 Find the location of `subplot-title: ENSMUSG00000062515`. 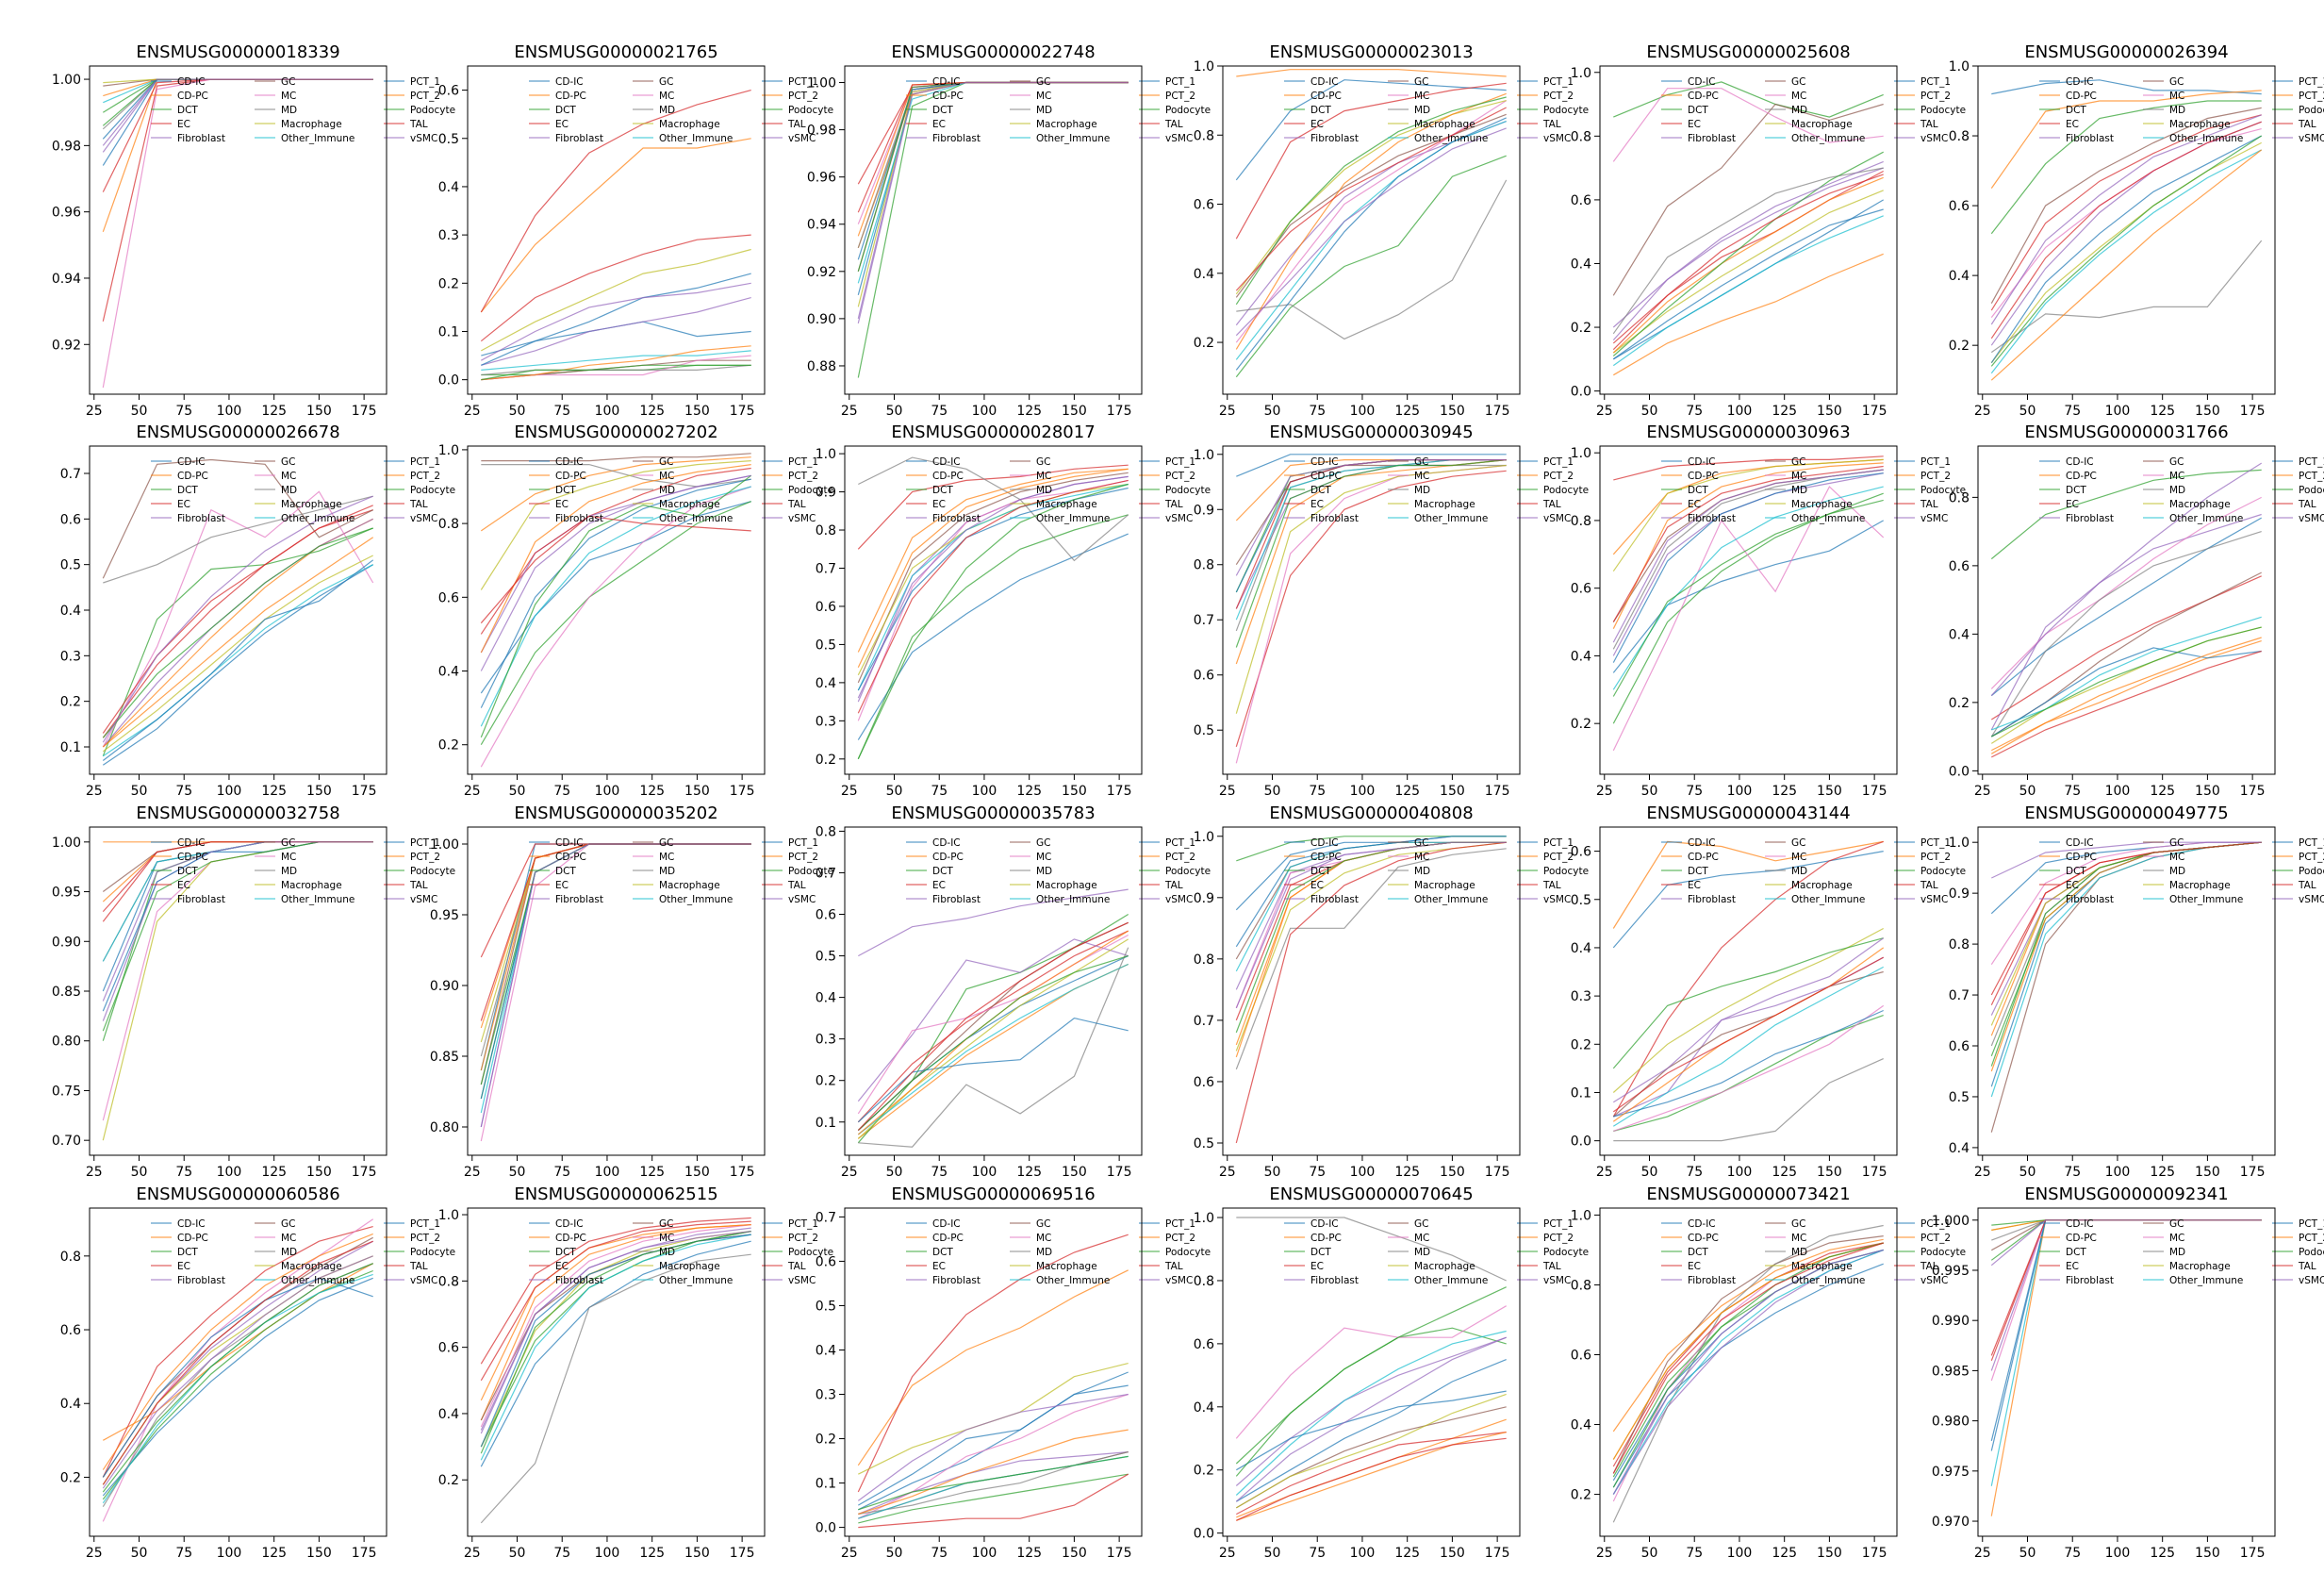

subplot-title: ENSMUSG00000062515 is located at coordinates (615, 1194).